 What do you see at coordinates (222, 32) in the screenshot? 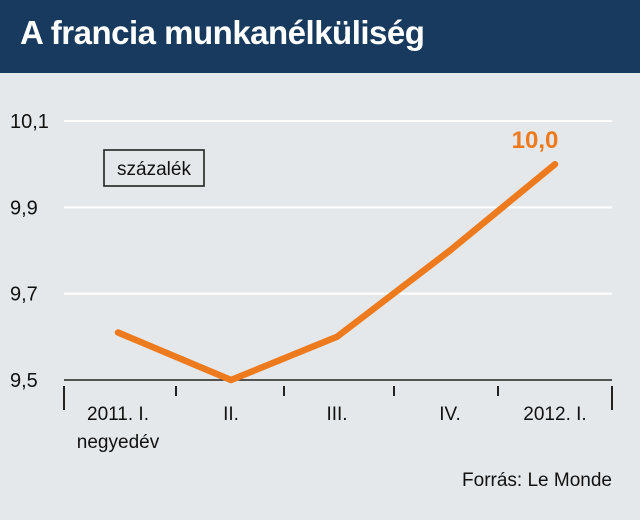
I see `chart-title: A francia munkanélküliség` at bounding box center [222, 32].